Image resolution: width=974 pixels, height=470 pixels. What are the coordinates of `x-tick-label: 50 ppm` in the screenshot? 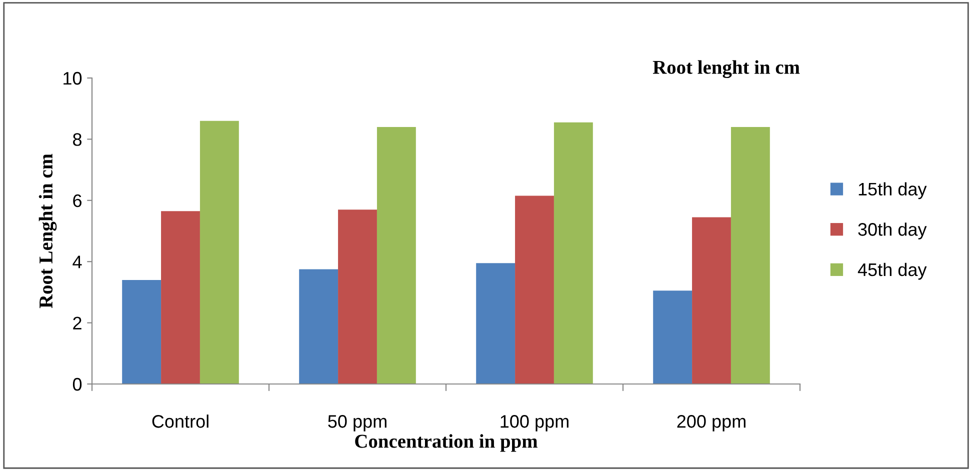 It's located at (357, 423).